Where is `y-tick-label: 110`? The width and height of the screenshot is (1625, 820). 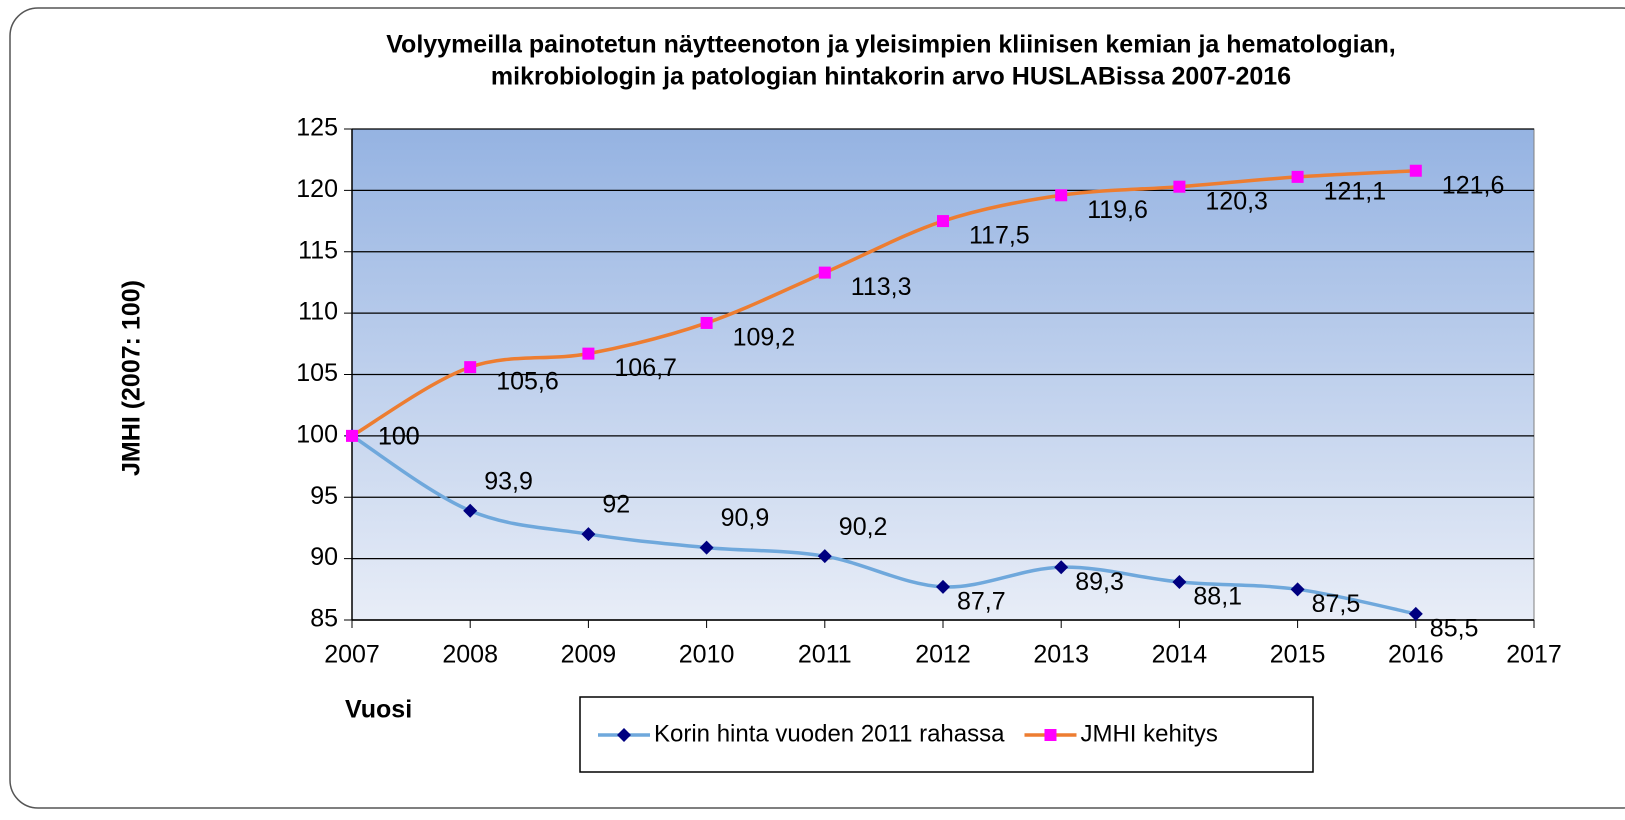
y-tick-label: 110 is located at coordinates (318, 312).